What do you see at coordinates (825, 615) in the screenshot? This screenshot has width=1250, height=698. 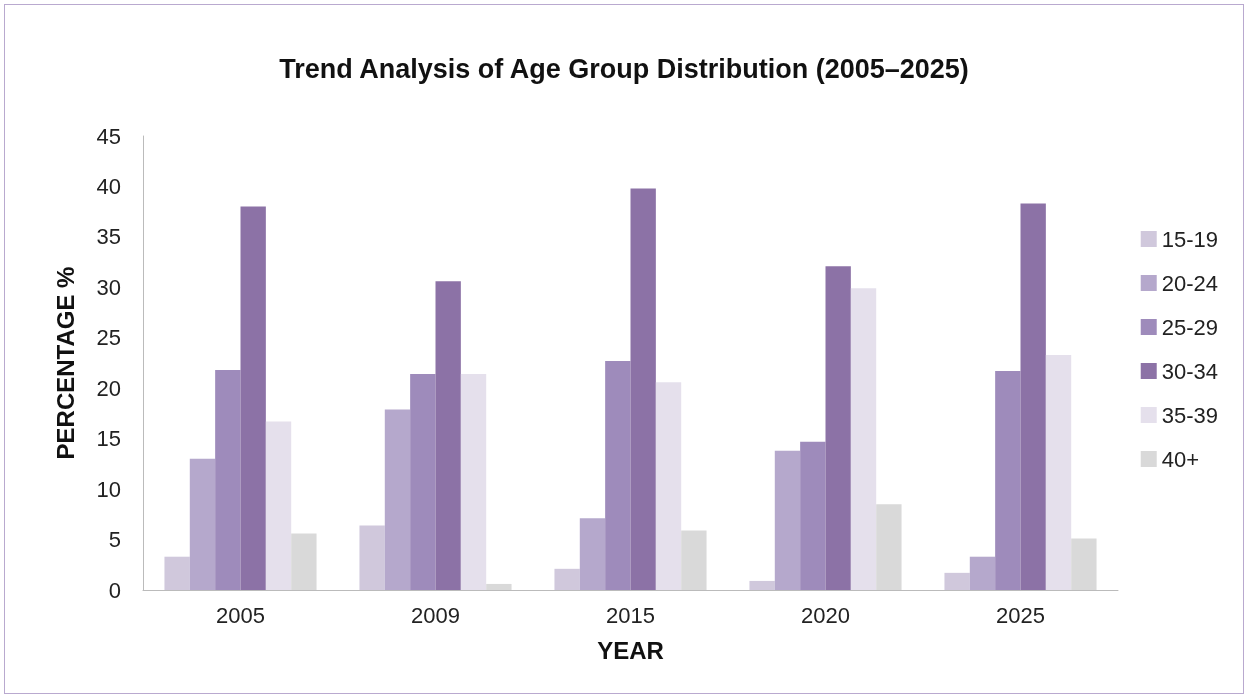 I see `x-tick-label: 2020` at bounding box center [825, 615].